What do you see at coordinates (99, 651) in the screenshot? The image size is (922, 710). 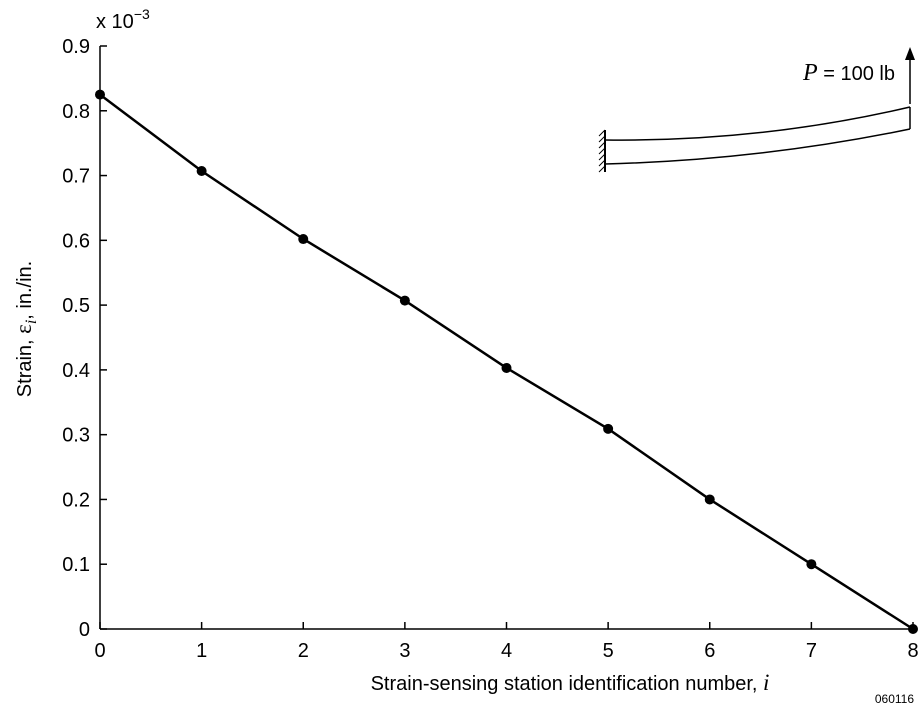 I see `x-tick-label: 0` at bounding box center [99, 651].